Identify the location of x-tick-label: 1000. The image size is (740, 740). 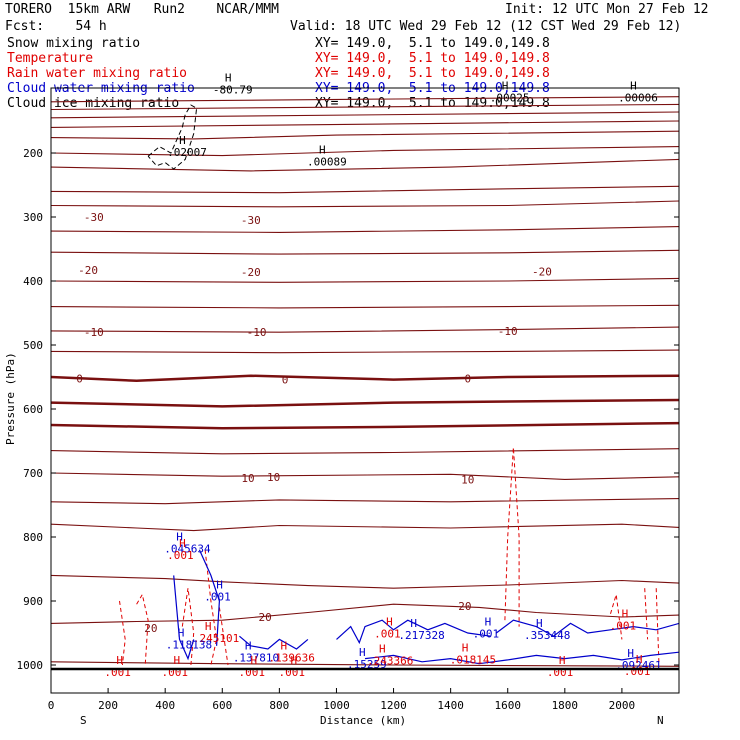
(336, 705).